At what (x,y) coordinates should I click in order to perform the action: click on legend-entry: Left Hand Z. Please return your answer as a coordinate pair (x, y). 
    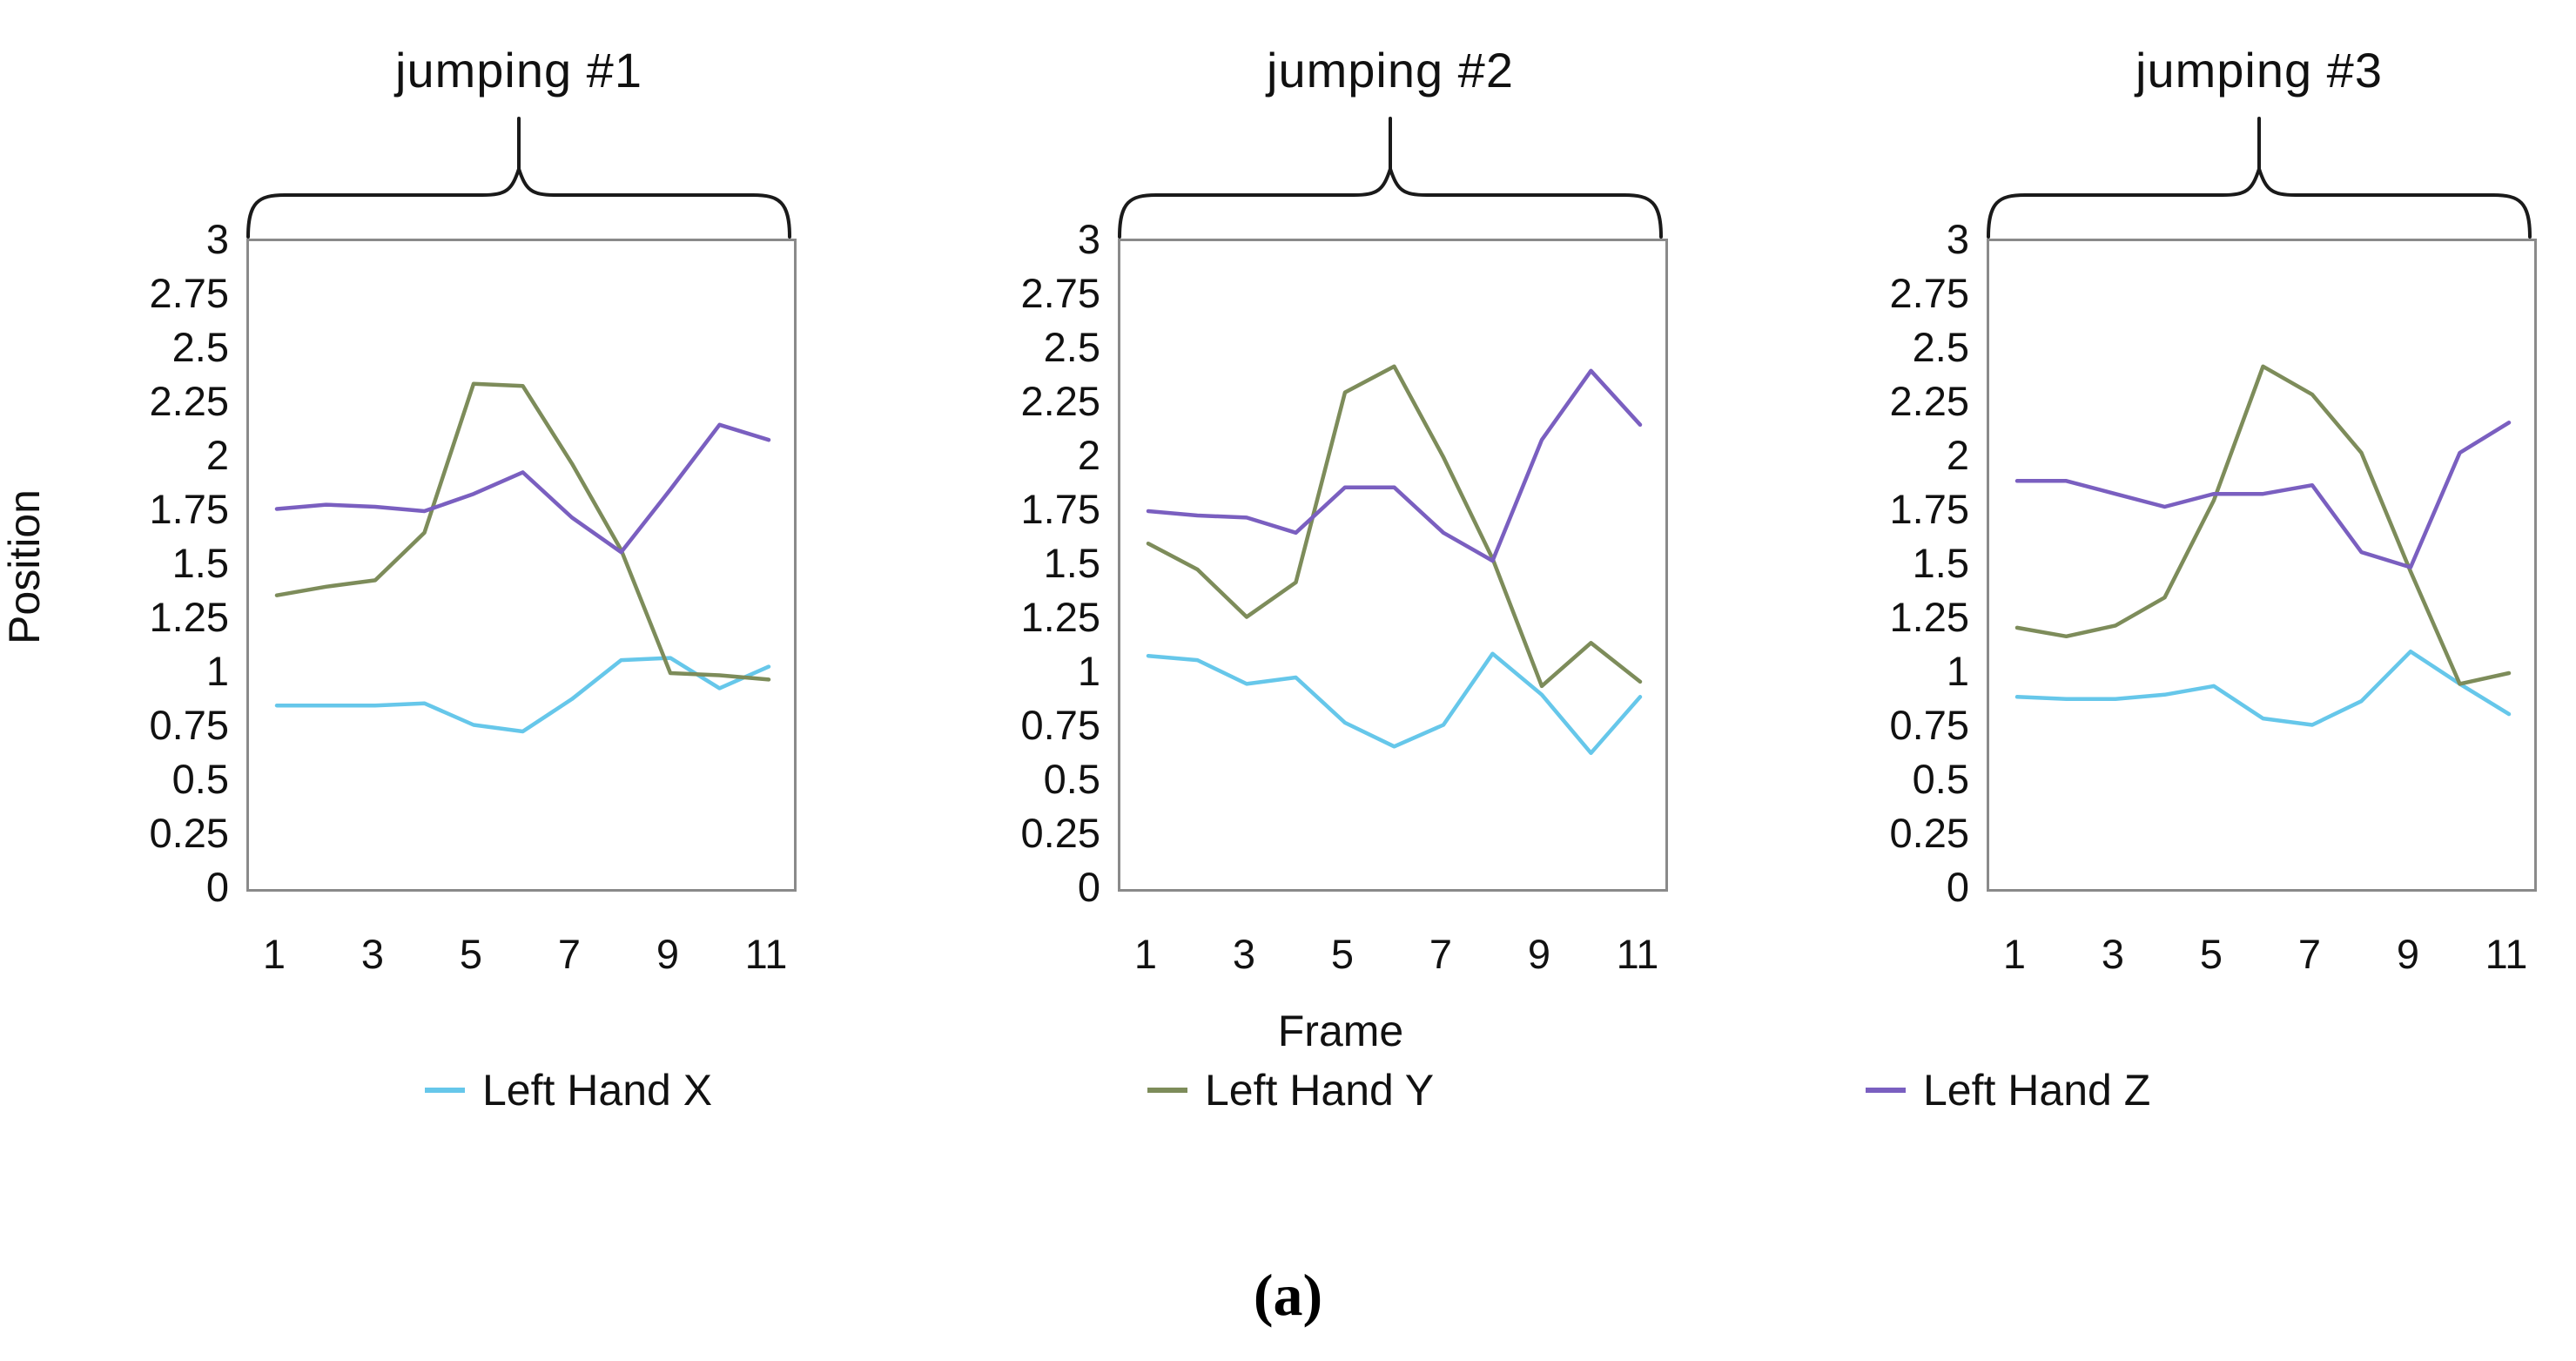
    Looking at the image, I should click on (2008, 1090).